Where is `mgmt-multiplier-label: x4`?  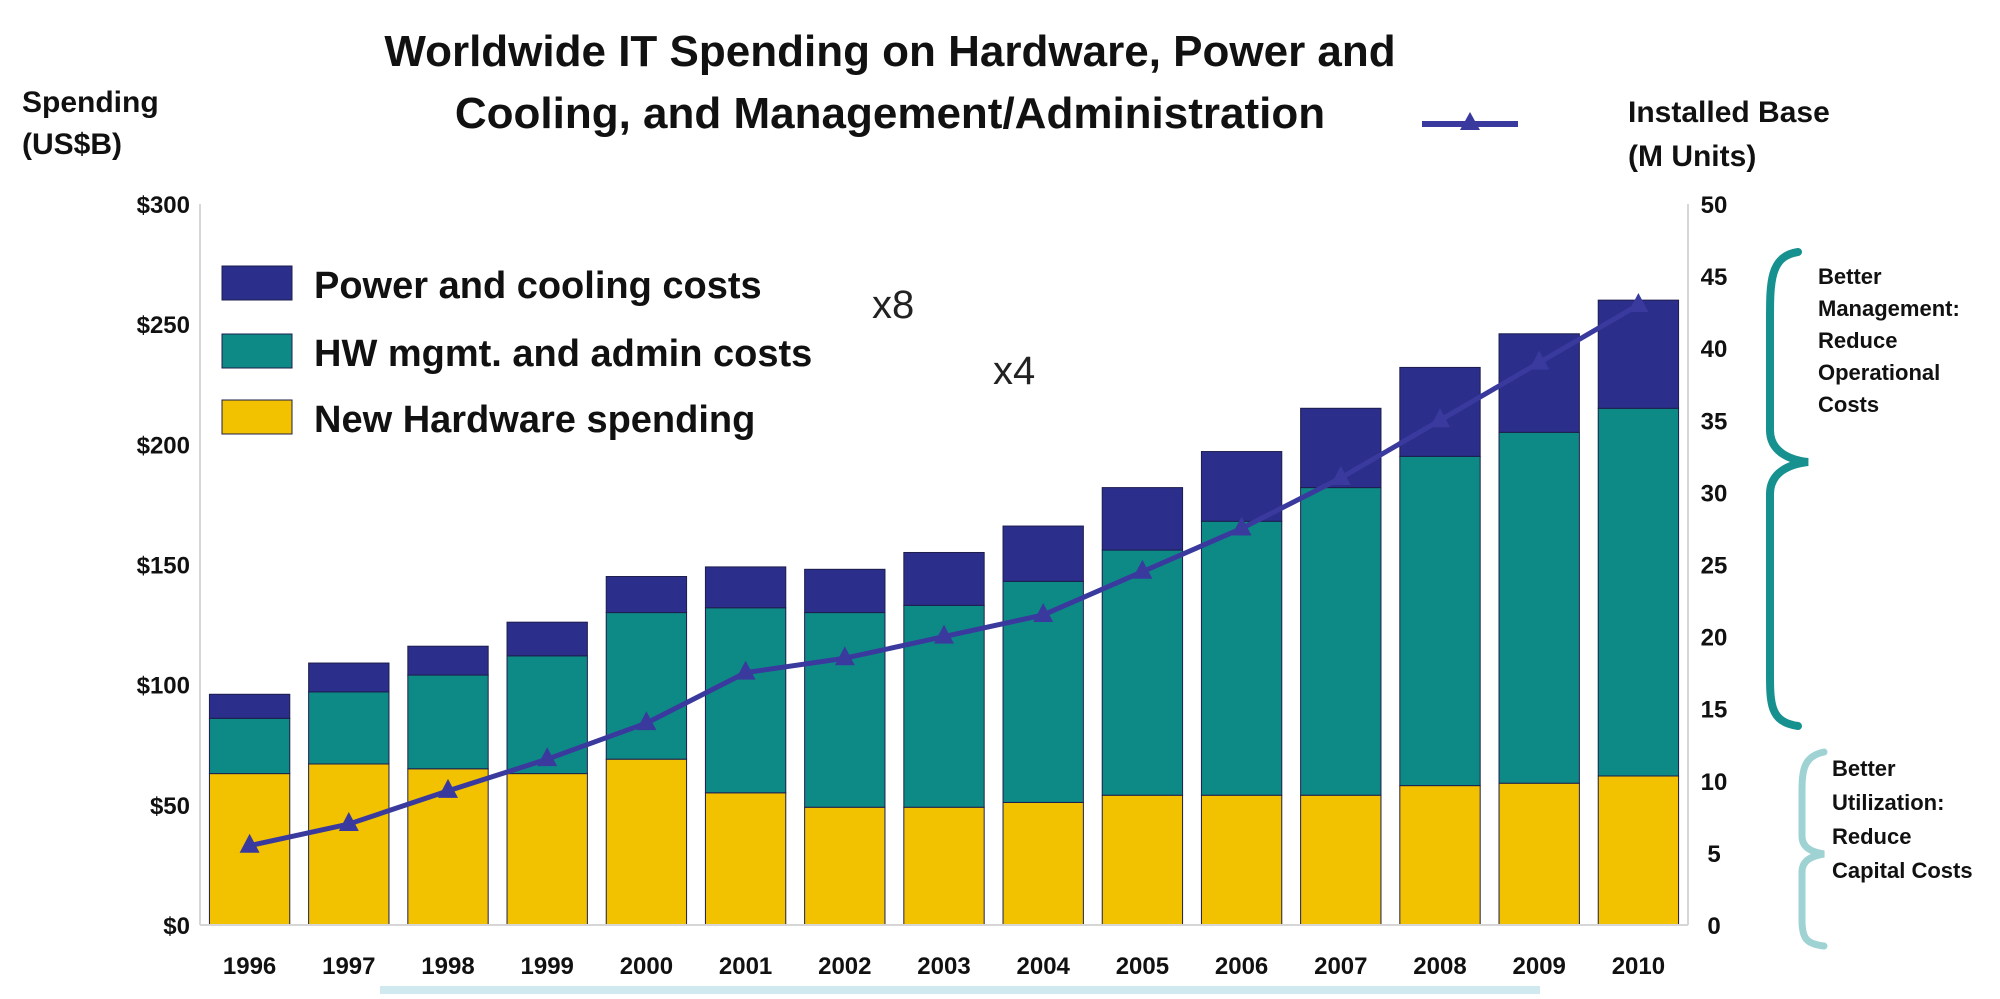 mgmt-multiplier-label: x4 is located at coordinates (1014, 371).